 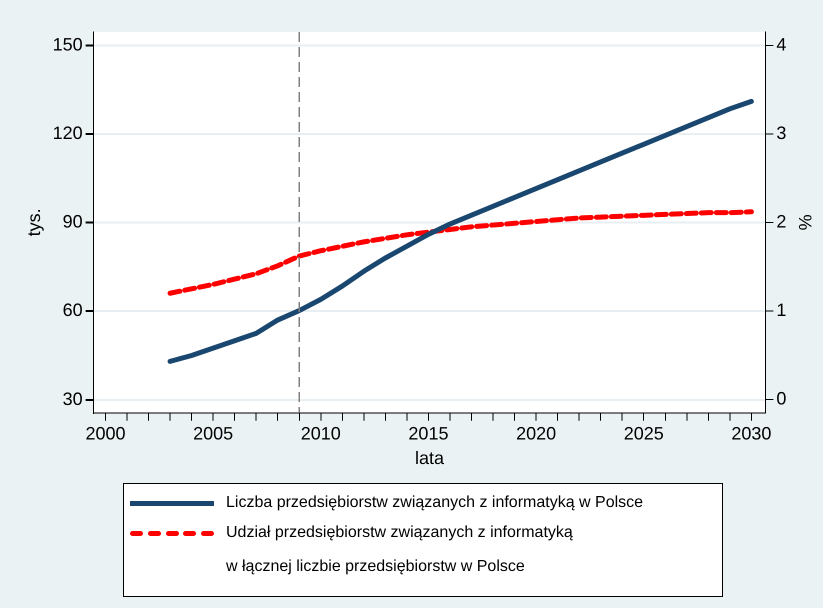 What do you see at coordinates (428, 434) in the screenshot?
I see `x-tick-label: 2015` at bounding box center [428, 434].